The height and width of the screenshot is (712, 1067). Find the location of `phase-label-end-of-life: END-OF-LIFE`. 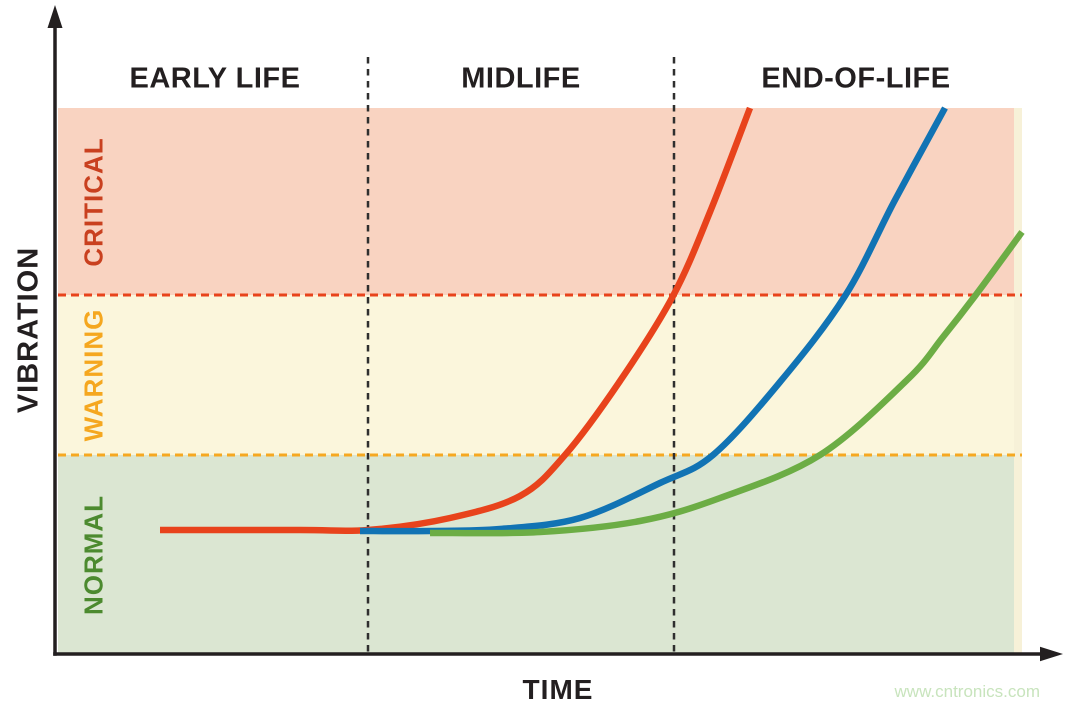

phase-label-end-of-life: END-OF-LIFE is located at coordinates (856, 78).